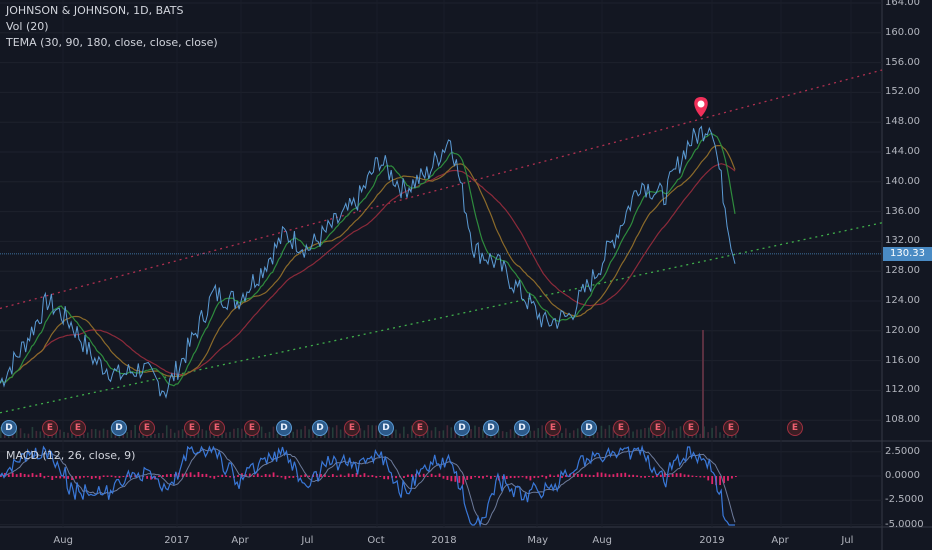 This screenshot has width=932, height=550. What do you see at coordinates (538, 540) in the screenshot?
I see `time-tick-label: May` at bounding box center [538, 540].